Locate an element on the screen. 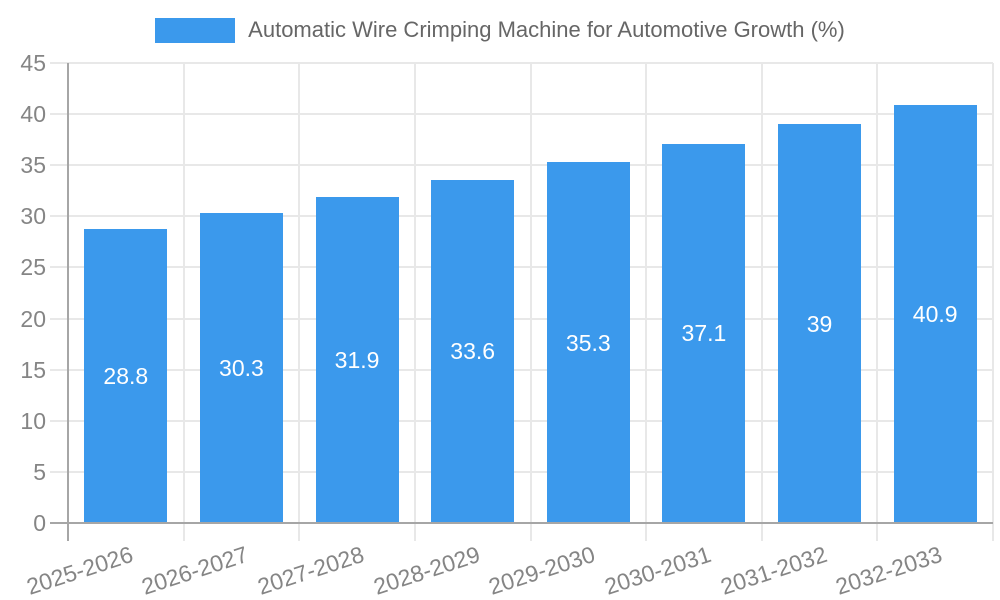 Image resolution: width=1000 pixels, height=600 pixels. y-axis-tick-label: 40 is located at coordinates (33, 114).